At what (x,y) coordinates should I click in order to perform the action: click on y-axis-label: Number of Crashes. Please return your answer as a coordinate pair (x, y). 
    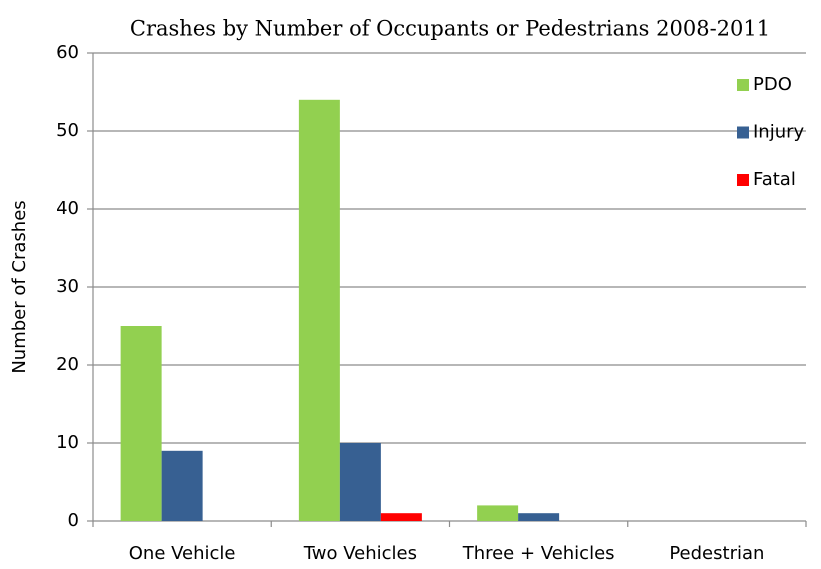
    Looking at the image, I should click on (19, 286).